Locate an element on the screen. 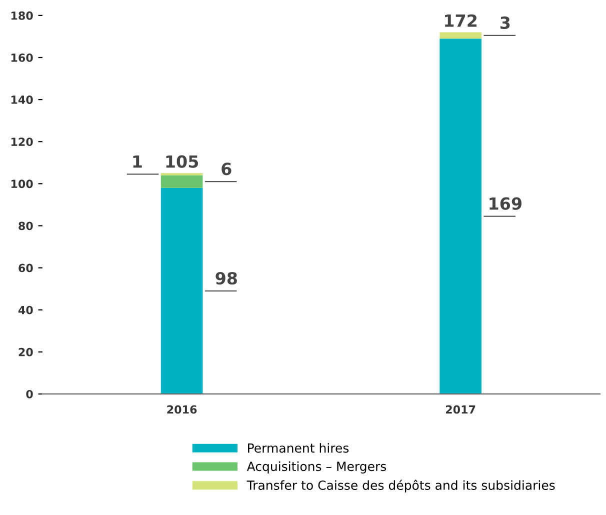 The width and height of the screenshot is (606, 515). y-tick-label: 20 is located at coordinates (25, 352).